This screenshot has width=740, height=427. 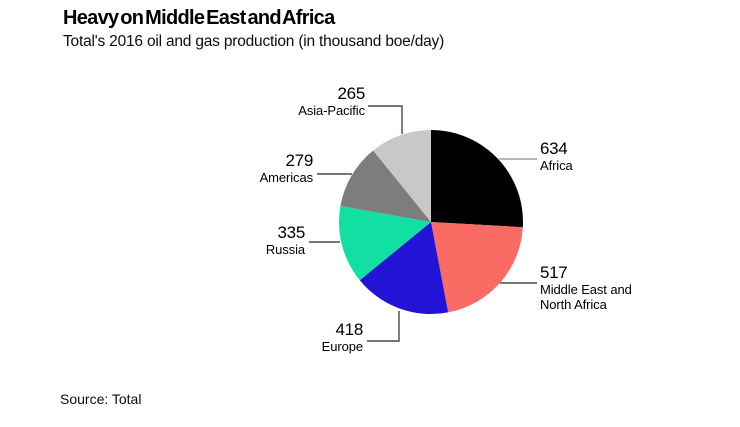 I want to click on slice-label-africa: 634 Africa, so click(x=556, y=156).